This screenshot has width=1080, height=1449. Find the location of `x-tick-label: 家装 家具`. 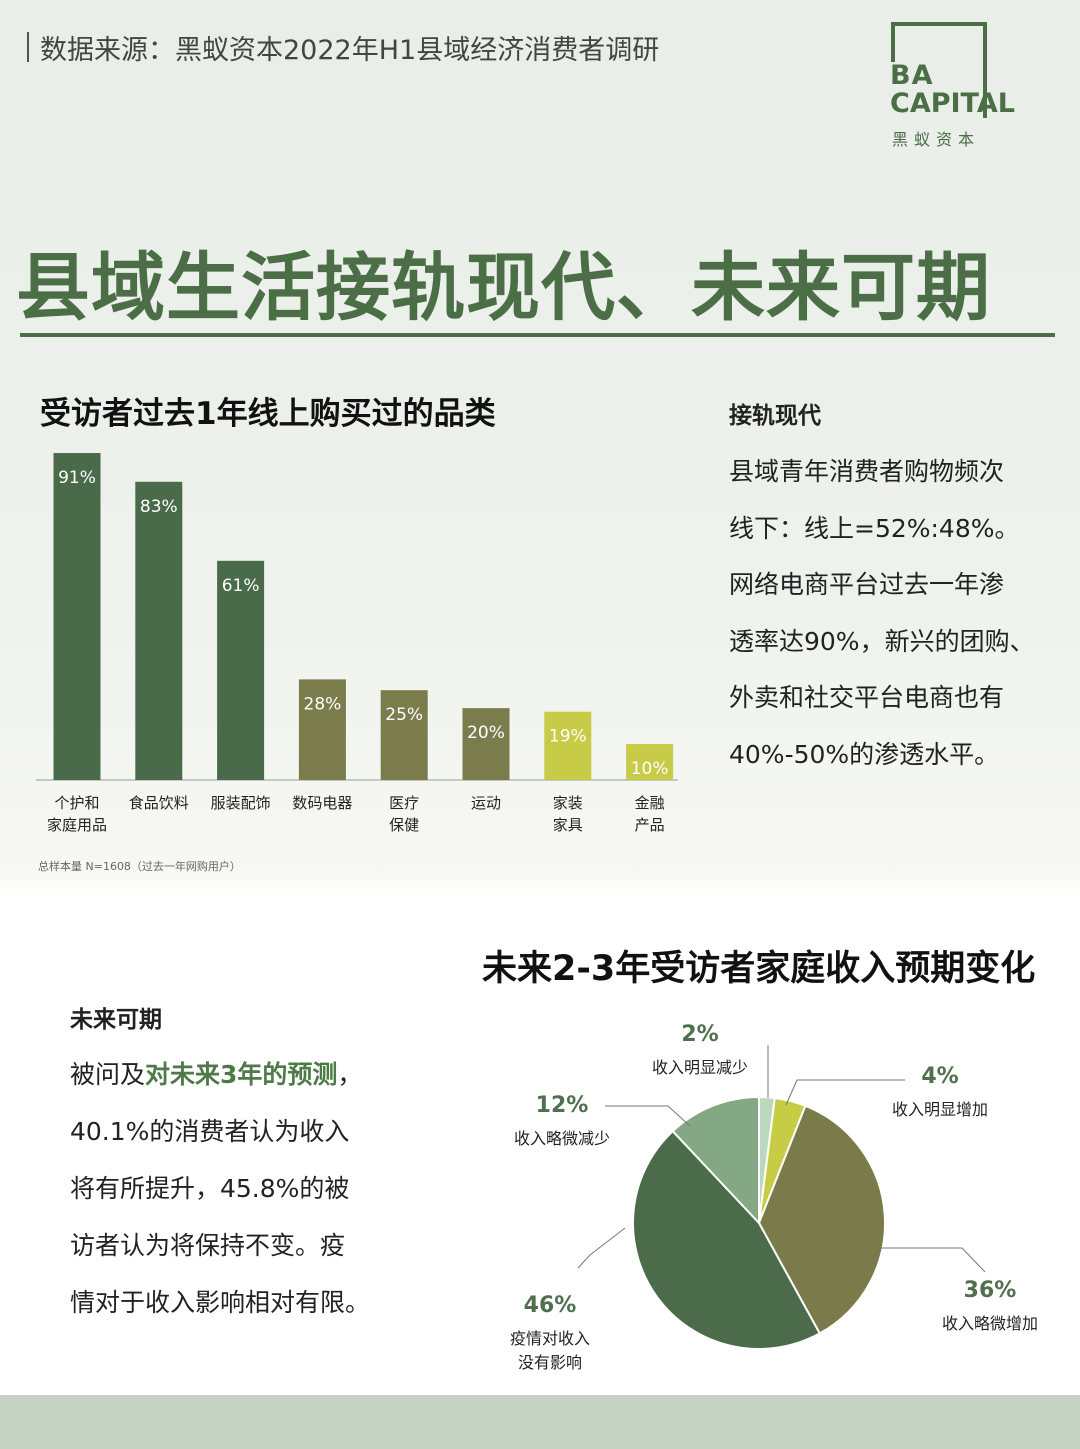

x-tick-label: 家装 家具 is located at coordinates (567, 814).